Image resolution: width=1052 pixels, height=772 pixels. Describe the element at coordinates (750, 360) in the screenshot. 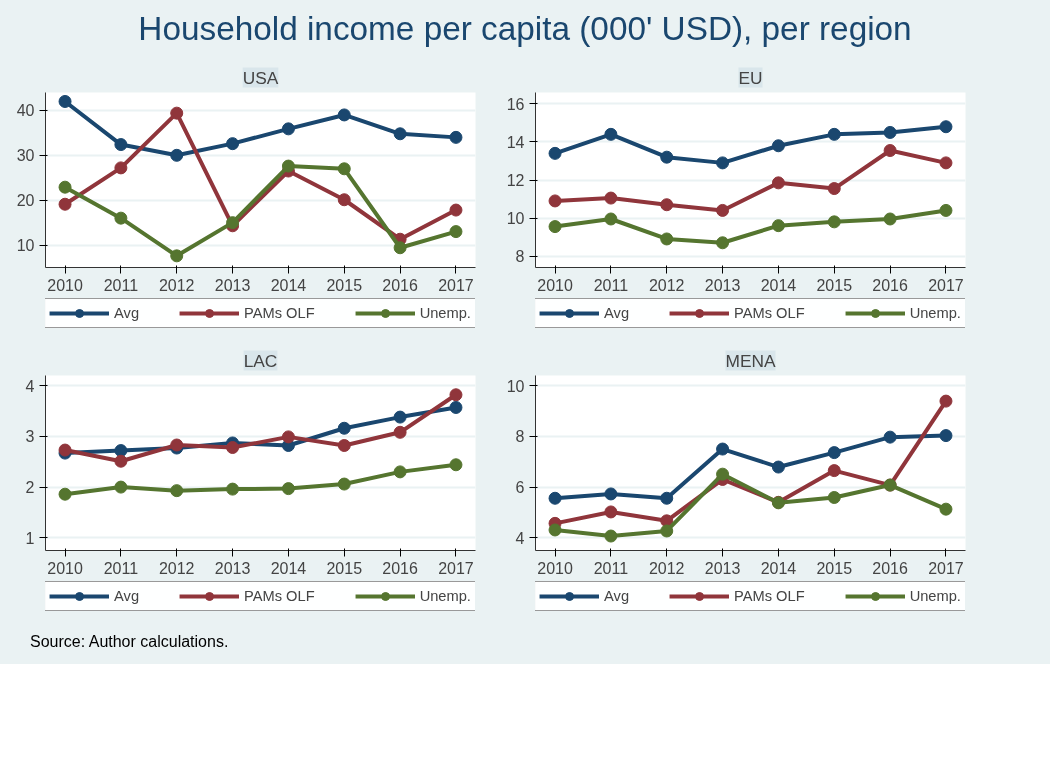

I see `chart-title: MENA` at that location.